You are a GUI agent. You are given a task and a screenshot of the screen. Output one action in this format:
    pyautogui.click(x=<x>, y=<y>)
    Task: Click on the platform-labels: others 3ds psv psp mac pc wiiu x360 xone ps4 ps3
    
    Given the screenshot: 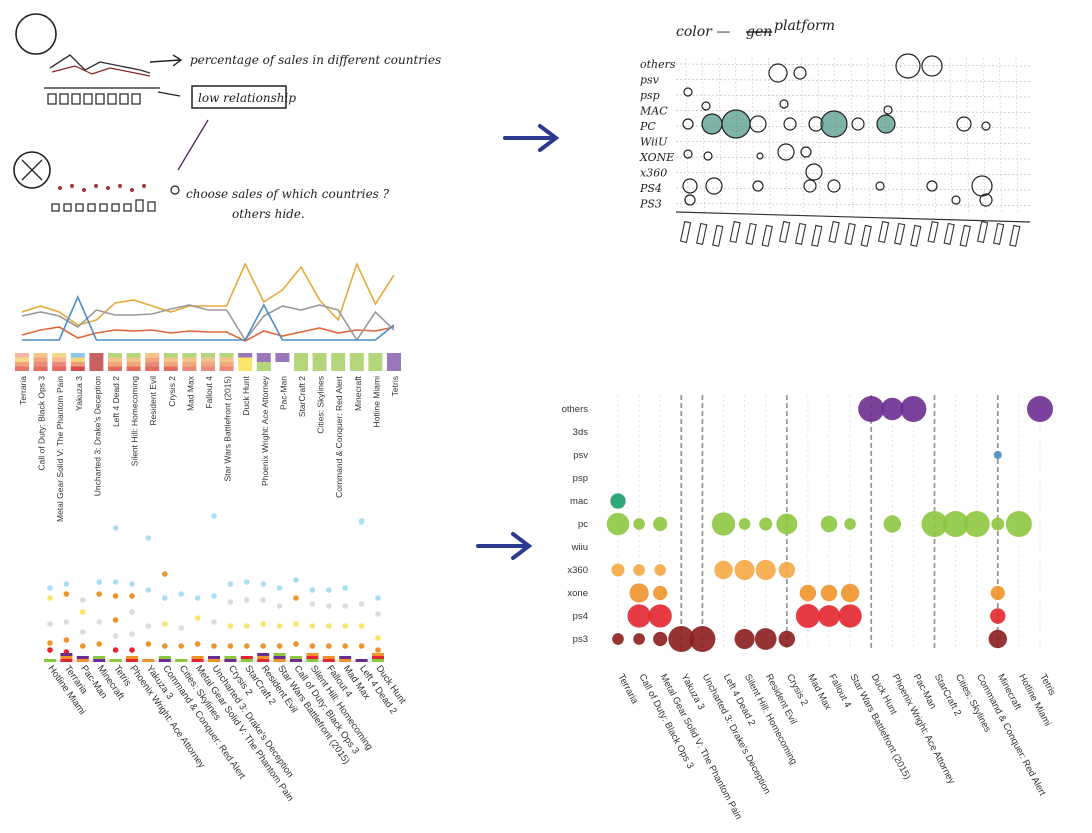 What is the action you would take?
    pyautogui.click(x=575, y=524)
    